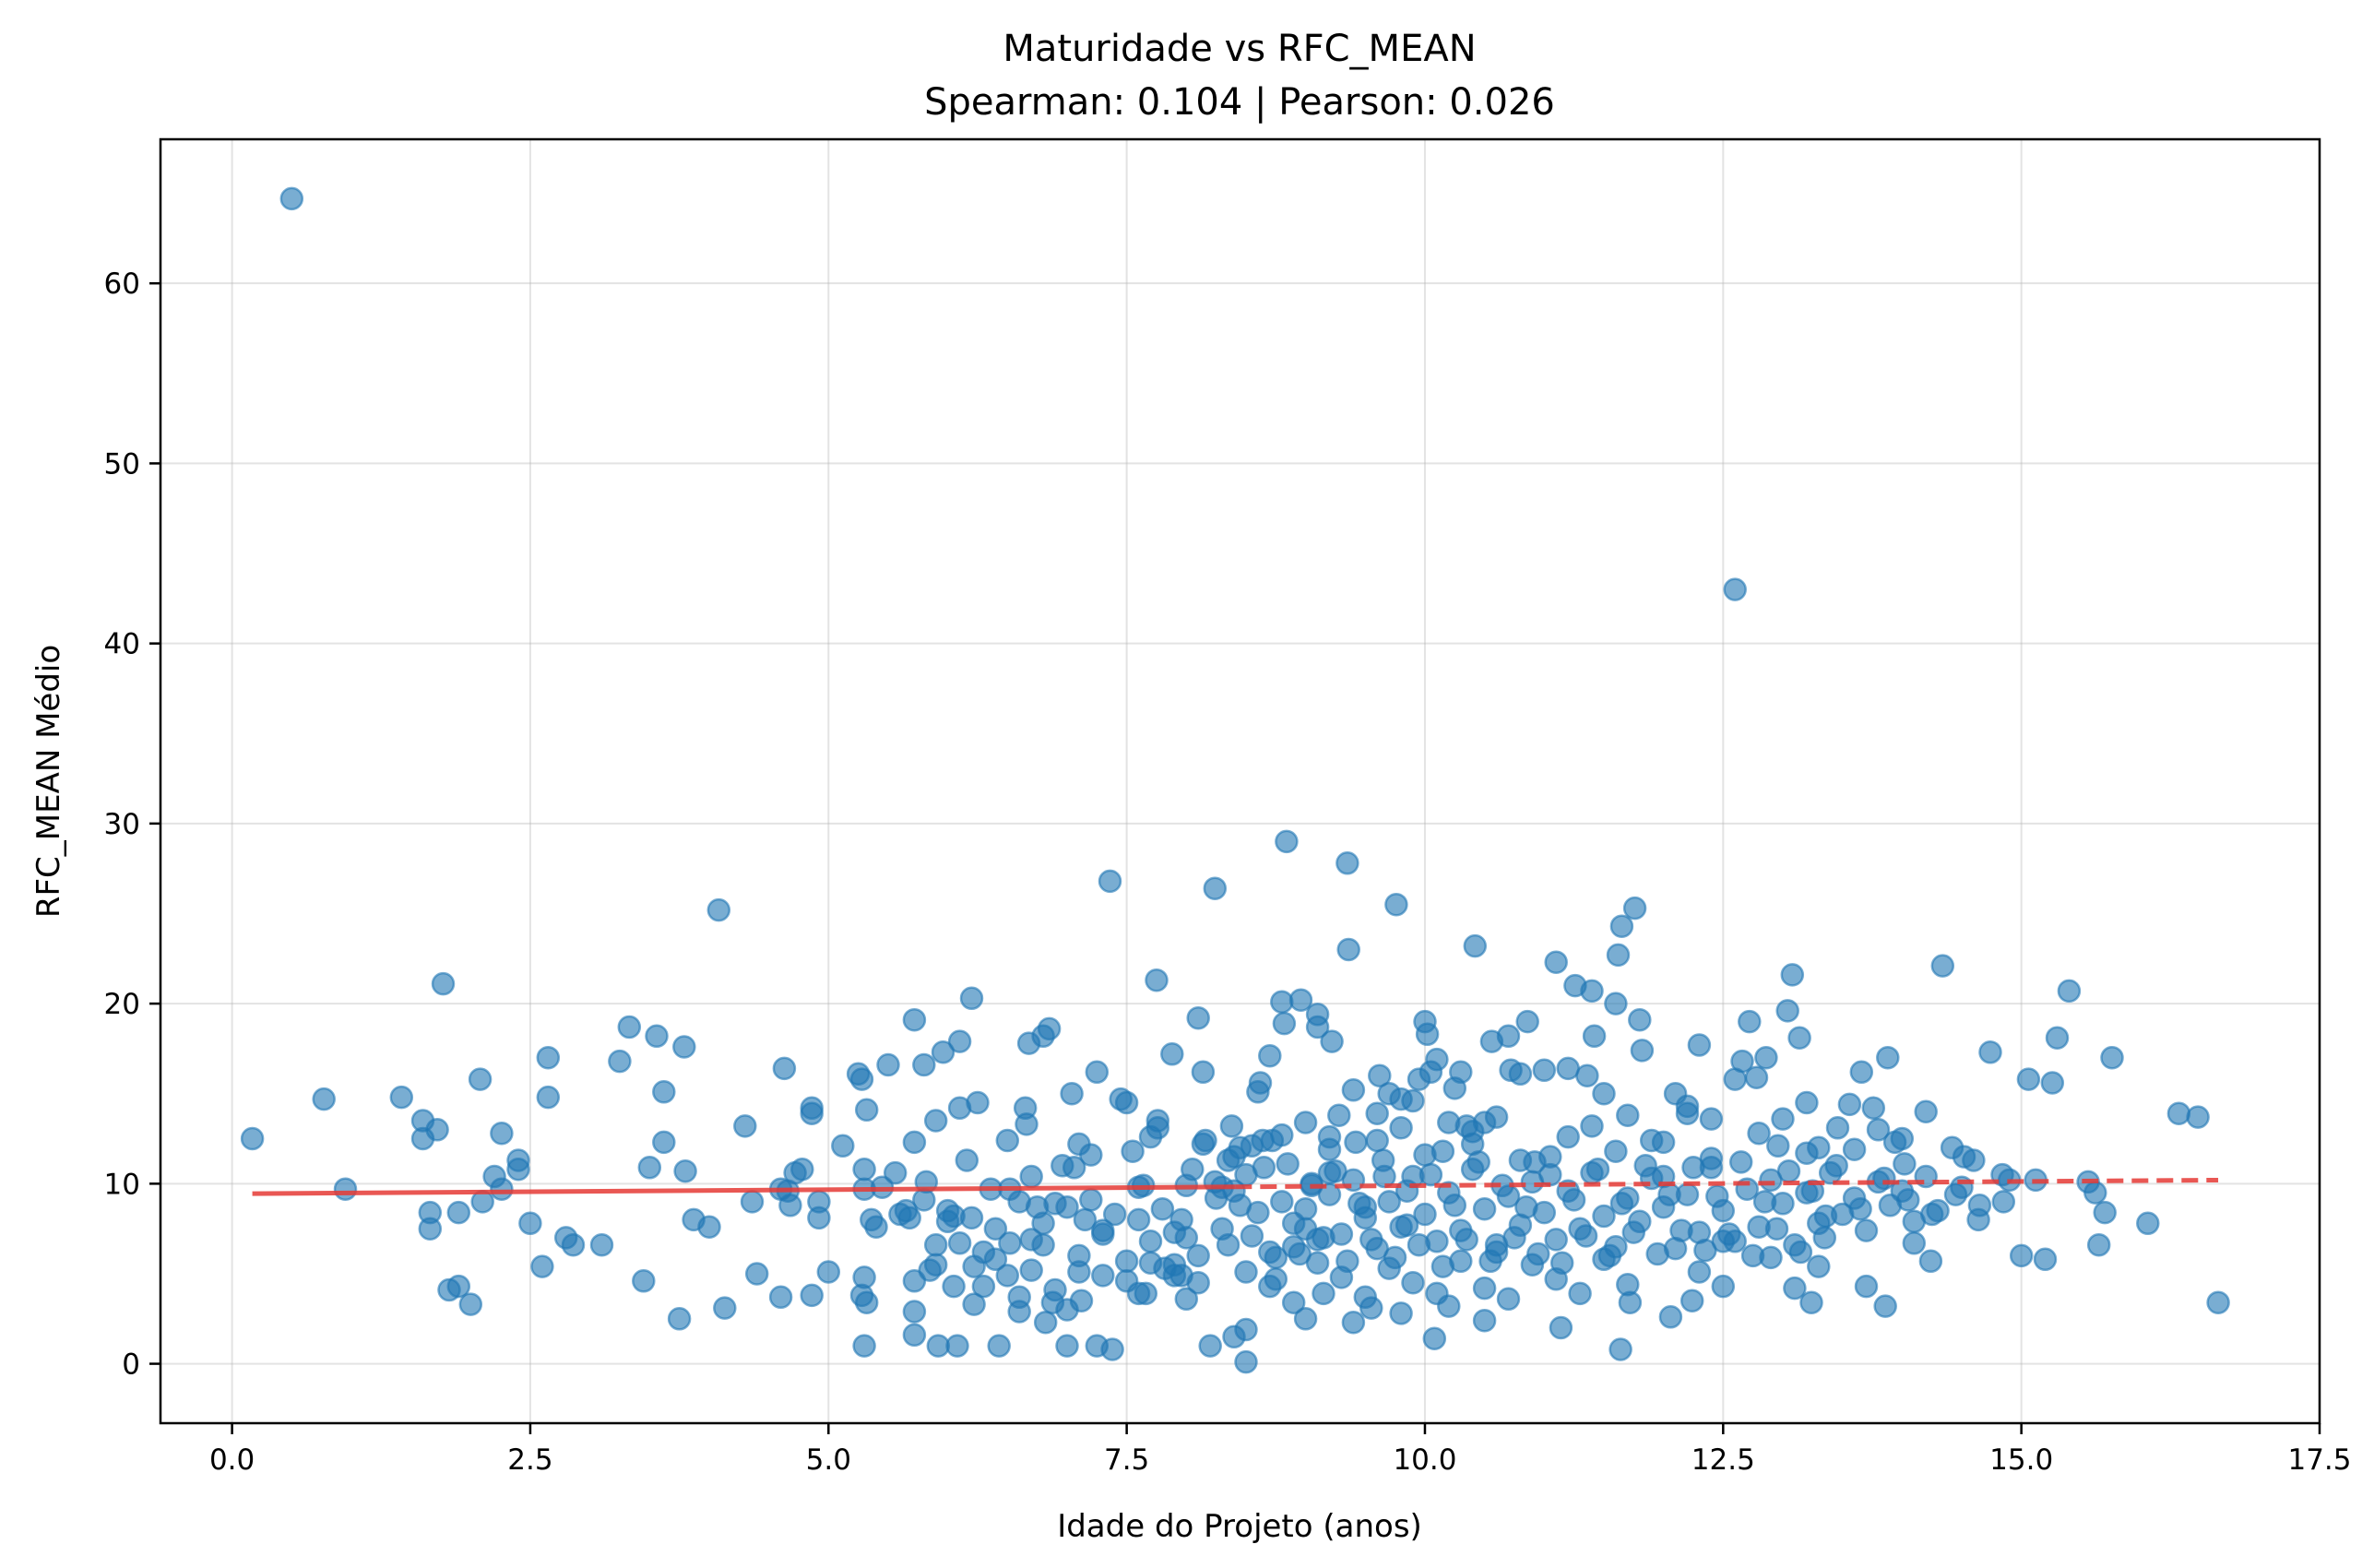  What do you see at coordinates (48, 781) in the screenshot?
I see `y-axis-label: RFC_MEAN Médio` at bounding box center [48, 781].